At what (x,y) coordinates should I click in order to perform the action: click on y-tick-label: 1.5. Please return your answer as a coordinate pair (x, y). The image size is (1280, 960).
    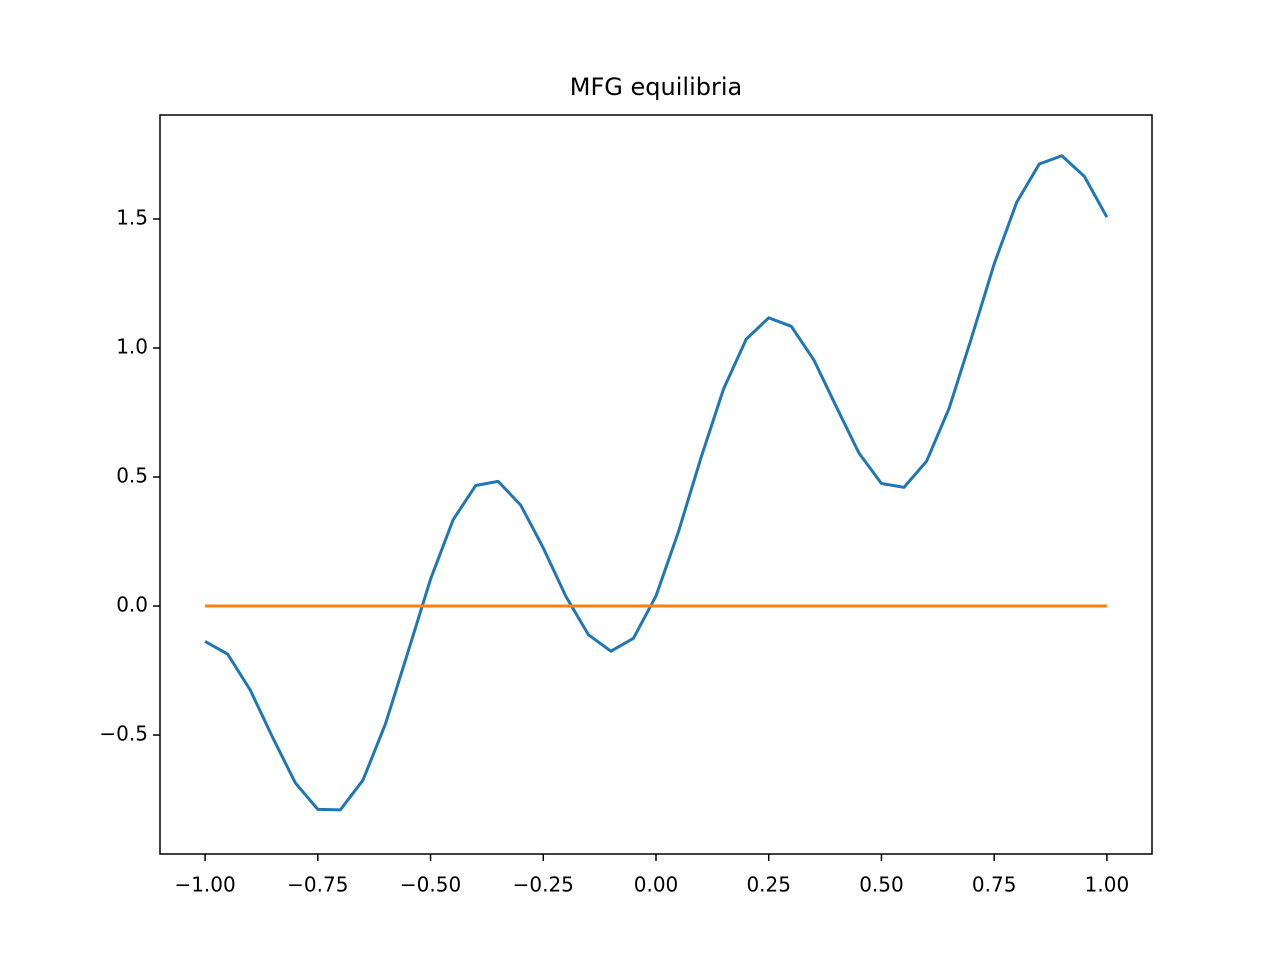
    Looking at the image, I should click on (132, 217).